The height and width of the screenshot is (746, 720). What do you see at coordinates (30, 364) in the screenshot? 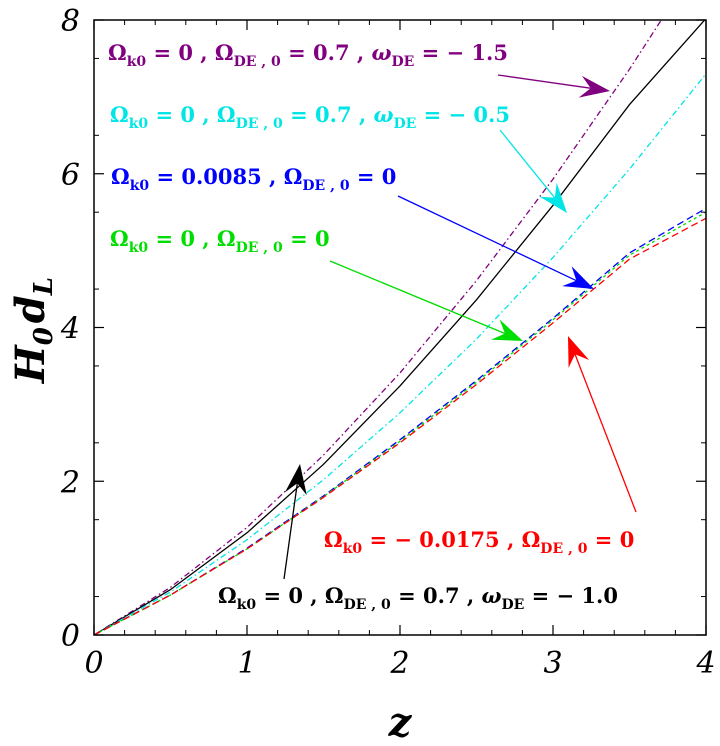
I see `y-axis-label-h: H` at bounding box center [30, 364].